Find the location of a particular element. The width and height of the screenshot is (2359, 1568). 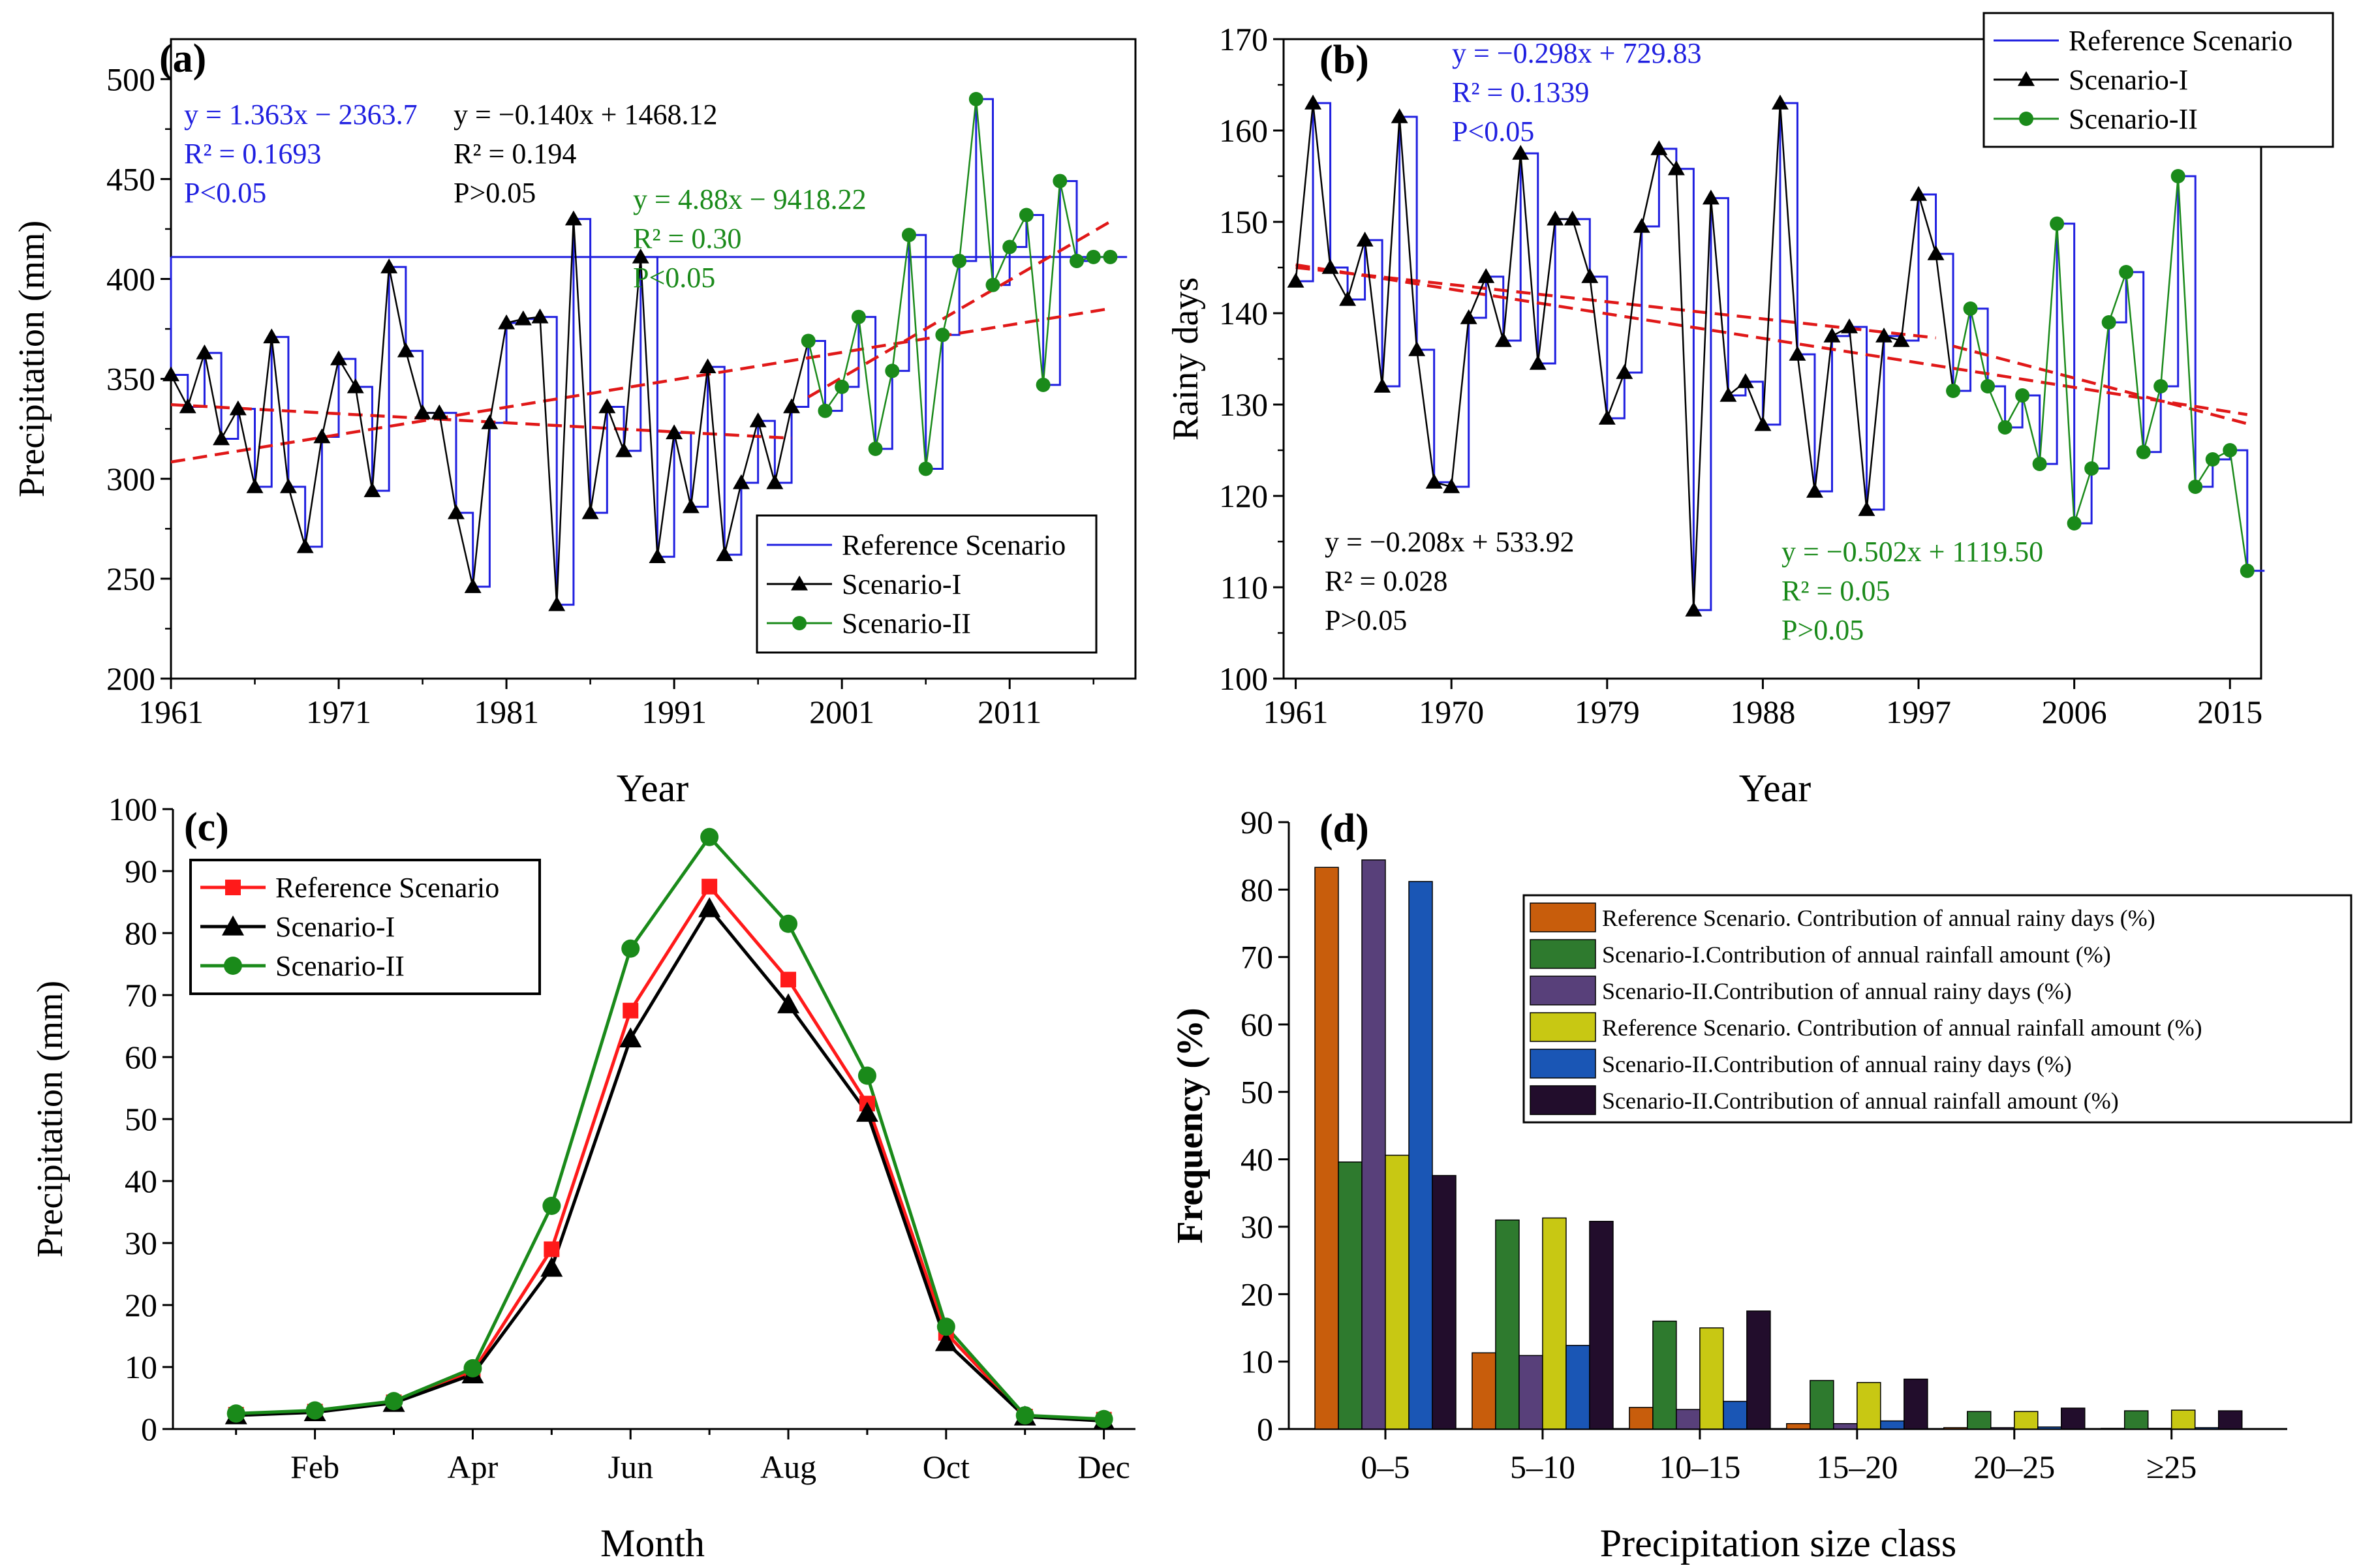

x-tick-label: 2006 is located at coordinates (2074, 712).